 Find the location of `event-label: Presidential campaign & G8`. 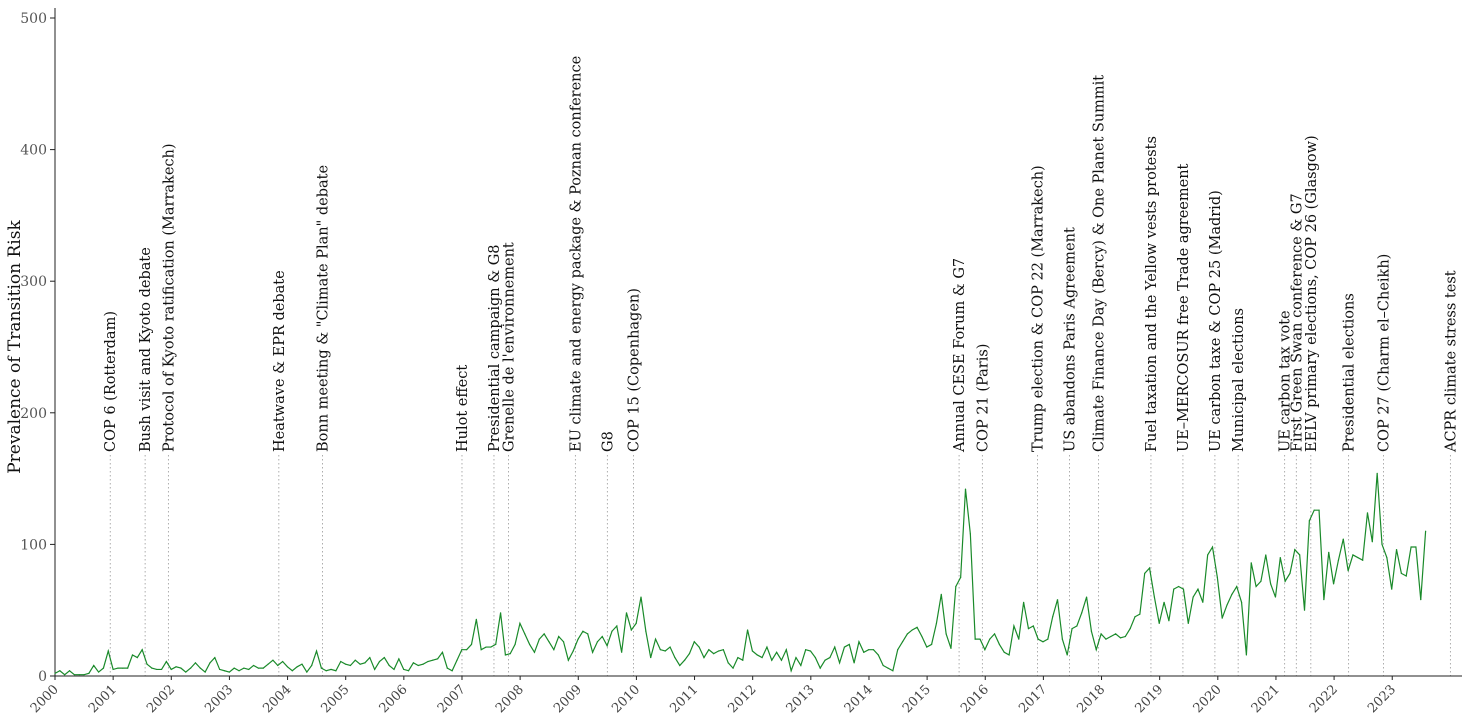

event-label: Presidential campaign & G8 is located at coordinates (495, 348).